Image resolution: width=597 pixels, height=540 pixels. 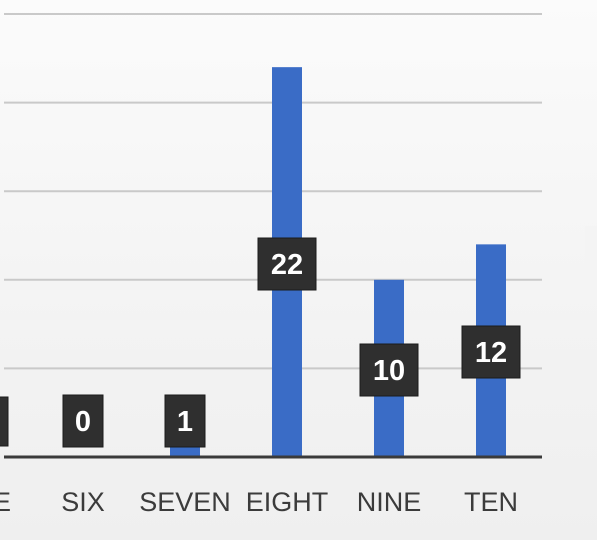 I want to click on data-label: 12, so click(x=491, y=353).